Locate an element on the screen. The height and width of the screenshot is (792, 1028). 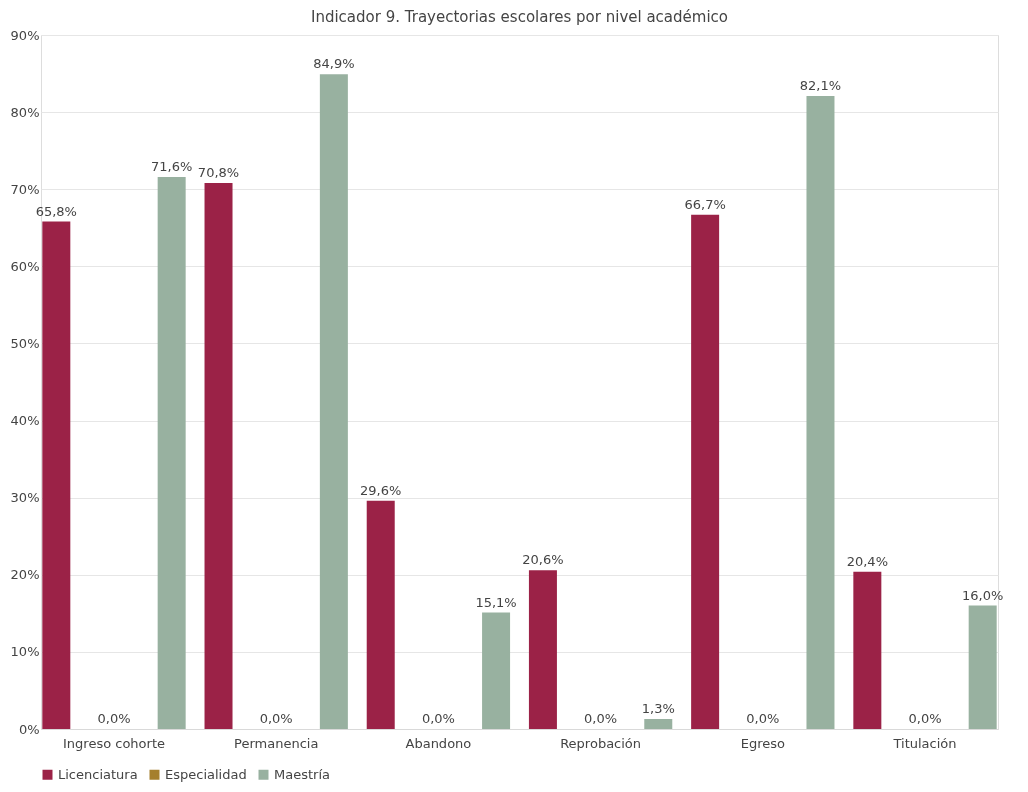
data-label: 70,8% is located at coordinates (218, 173).